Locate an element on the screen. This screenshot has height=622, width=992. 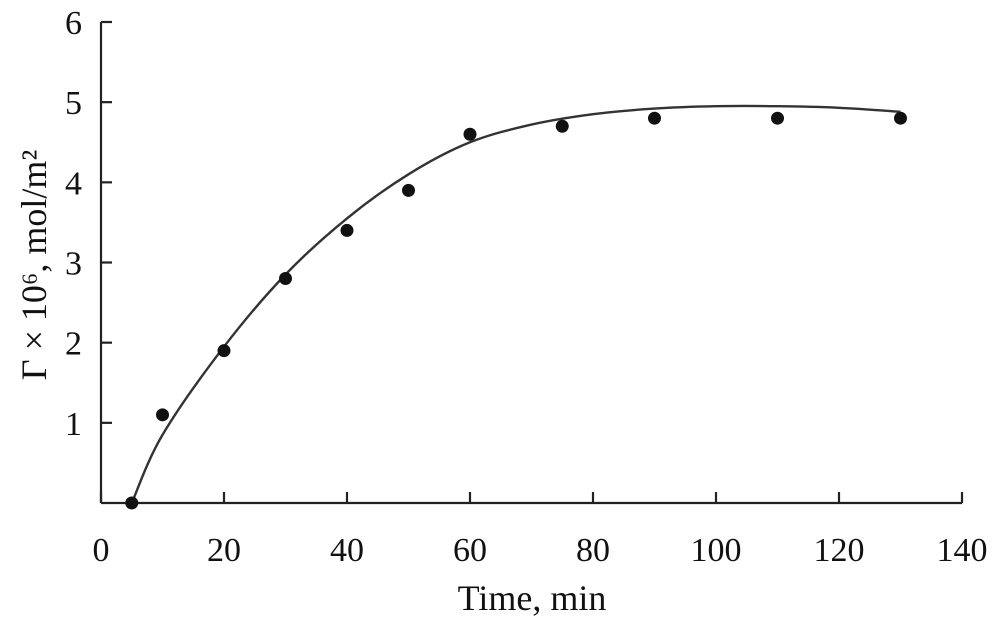
x-tick-label: 20 is located at coordinates (224, 550).